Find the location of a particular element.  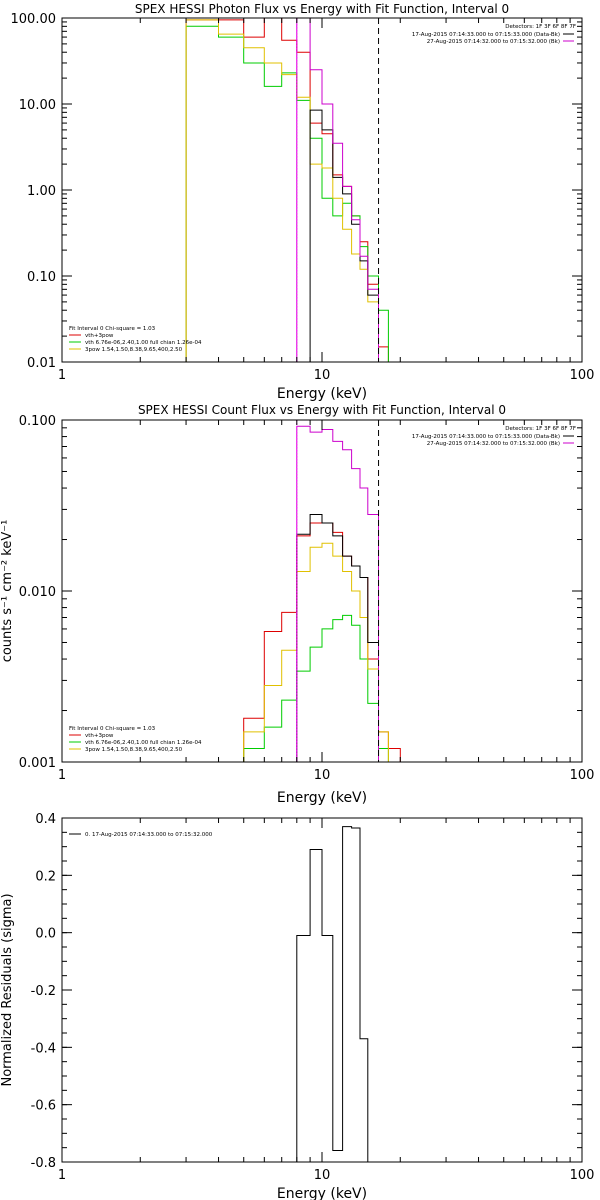

y-tick-label: 0.10 is located at coordinates (41, 277).